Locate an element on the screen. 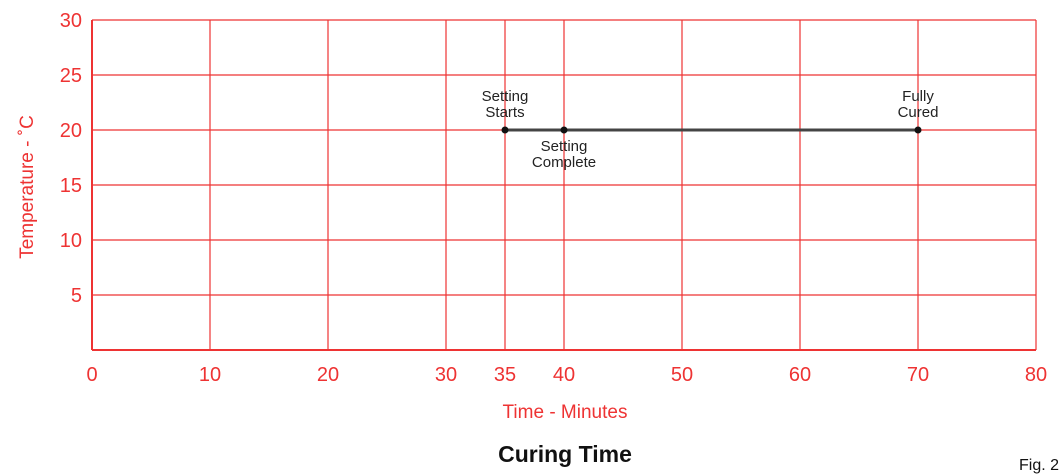  chart-title: Curing Time is located at coordinates (565, 454).